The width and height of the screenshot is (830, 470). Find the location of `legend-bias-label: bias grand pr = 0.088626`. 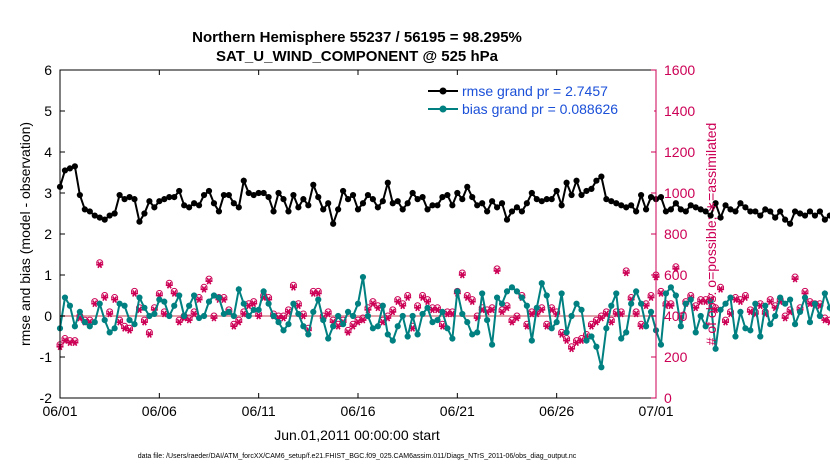

legend-bias-label: bias grand pr = 0.088626 is located at coordinates (540, 109).